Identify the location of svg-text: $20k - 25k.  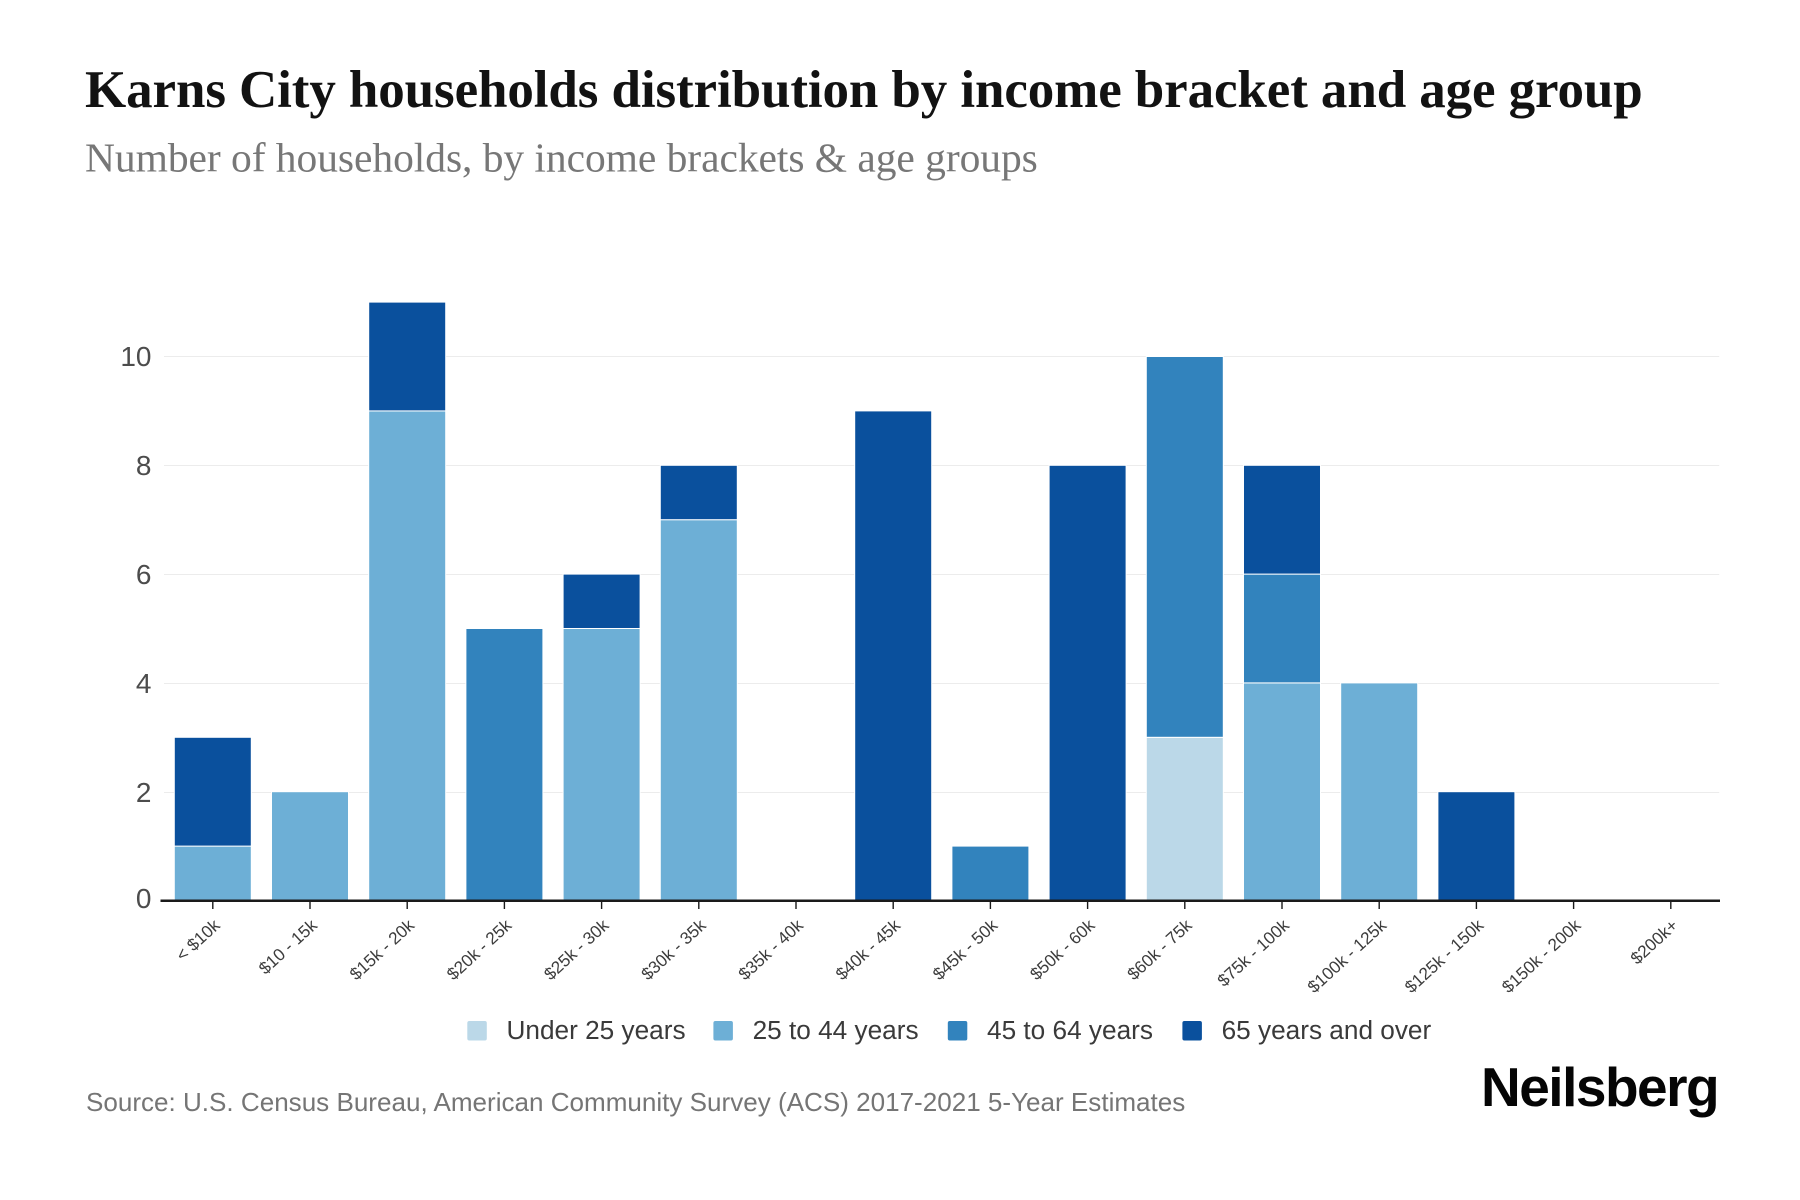
(479, 949).